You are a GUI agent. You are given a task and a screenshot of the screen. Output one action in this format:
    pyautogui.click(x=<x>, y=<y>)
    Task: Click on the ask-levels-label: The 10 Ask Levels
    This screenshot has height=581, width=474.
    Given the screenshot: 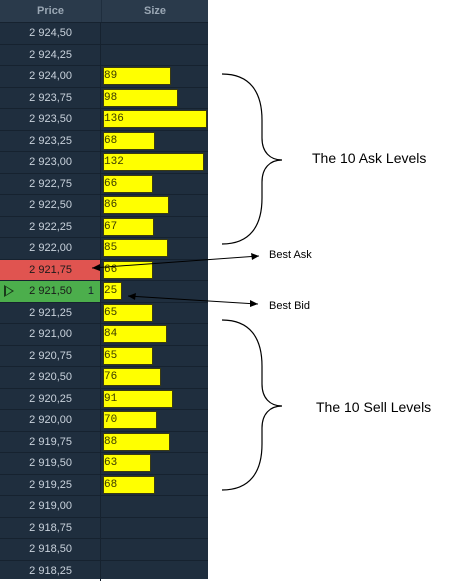 What is the action you would take?
    pyautogui.click(x=369, y=158)
    